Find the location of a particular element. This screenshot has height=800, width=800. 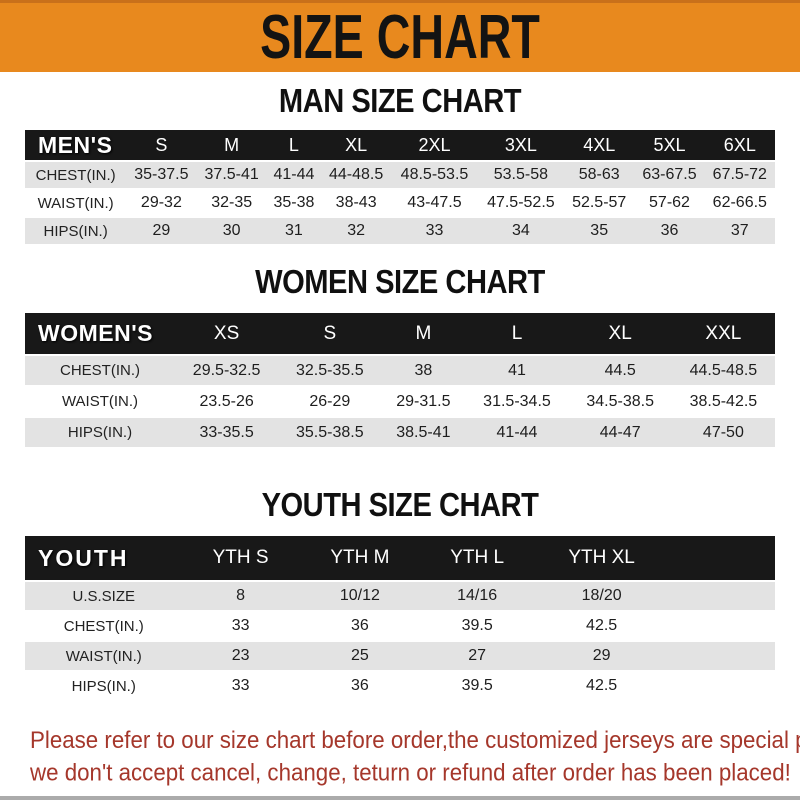

size-value: 23.5-26 is located at coordinates (227, 401).